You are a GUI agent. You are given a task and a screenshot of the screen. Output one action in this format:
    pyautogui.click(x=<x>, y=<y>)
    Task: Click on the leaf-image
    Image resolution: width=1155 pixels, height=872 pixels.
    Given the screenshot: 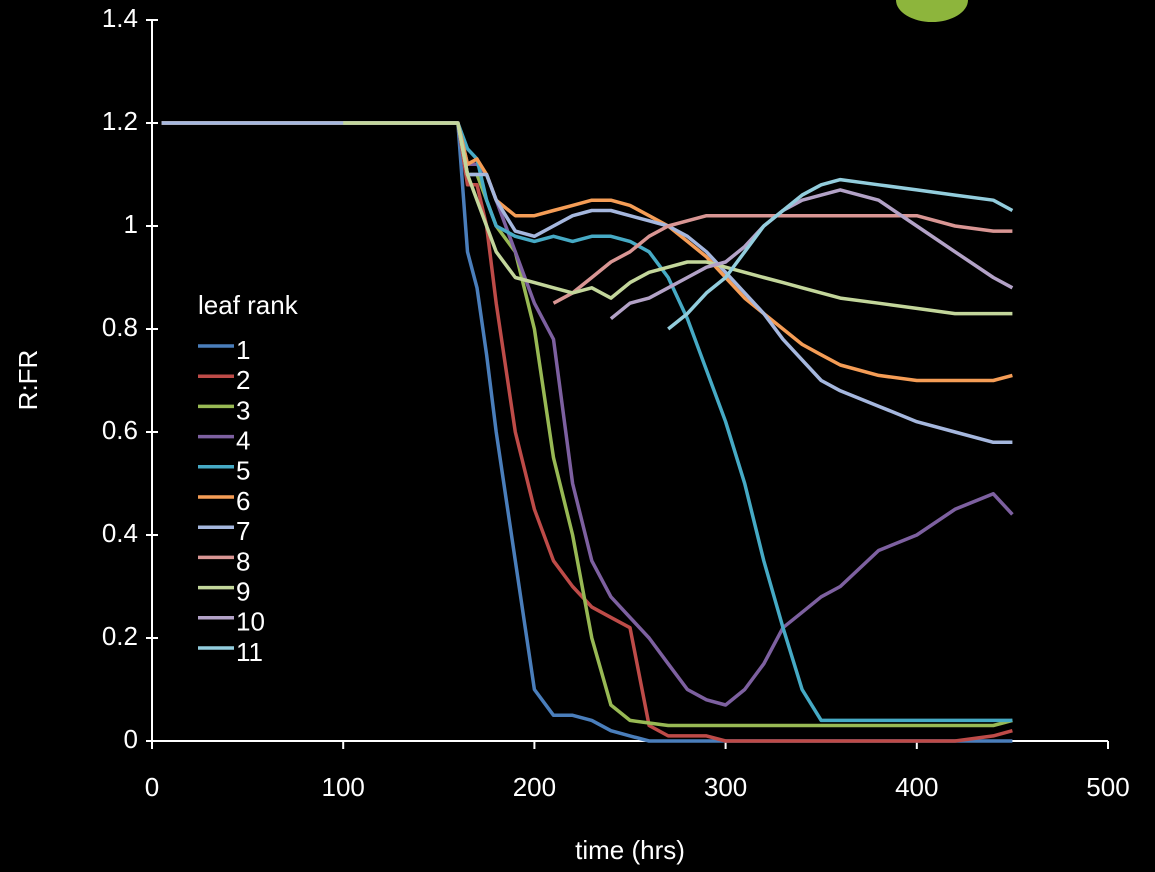 What is the action you would take?
    pyautogui.click(x=932, y=11)
    